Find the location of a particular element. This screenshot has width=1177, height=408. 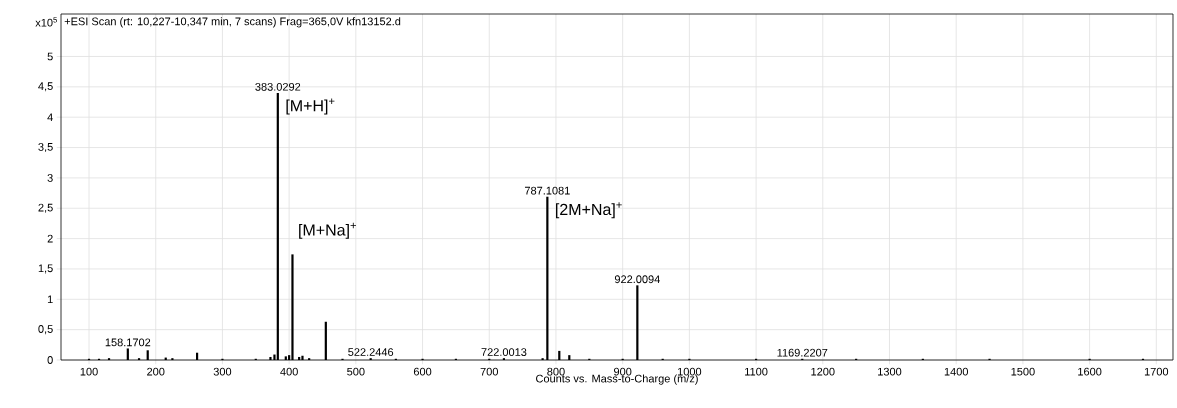

x-tick-label: 100 is located at coordinates (89, 371).